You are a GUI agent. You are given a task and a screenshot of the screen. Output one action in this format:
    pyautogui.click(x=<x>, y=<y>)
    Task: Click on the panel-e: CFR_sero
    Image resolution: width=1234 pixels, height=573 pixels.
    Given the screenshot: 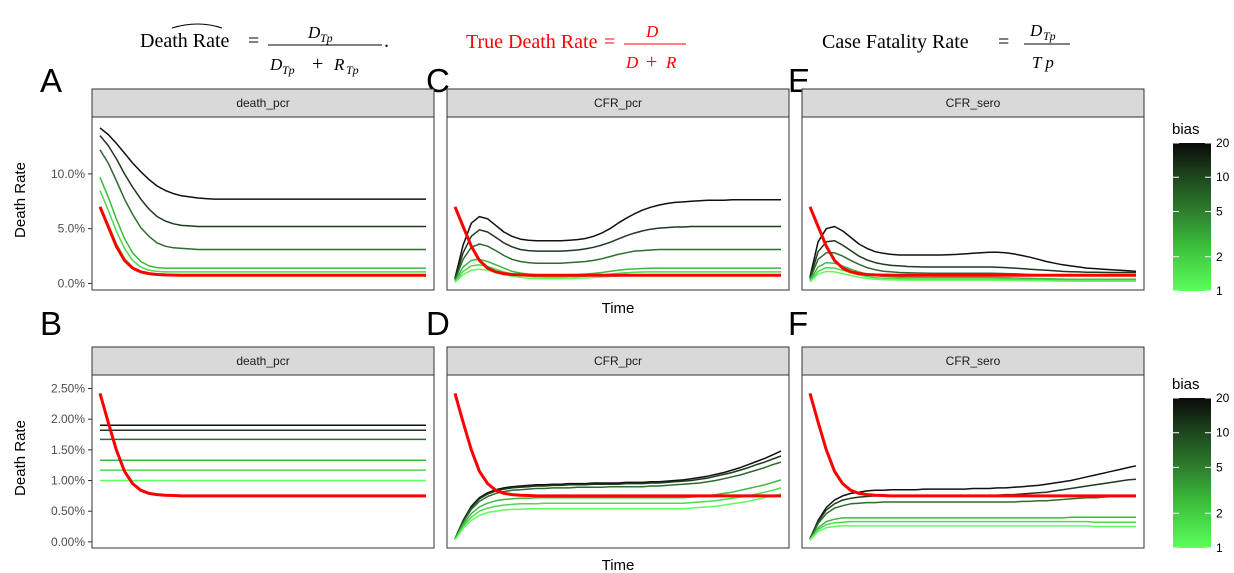 What is the action you would take?
    pyautogui.click(x=973, y=189)
    